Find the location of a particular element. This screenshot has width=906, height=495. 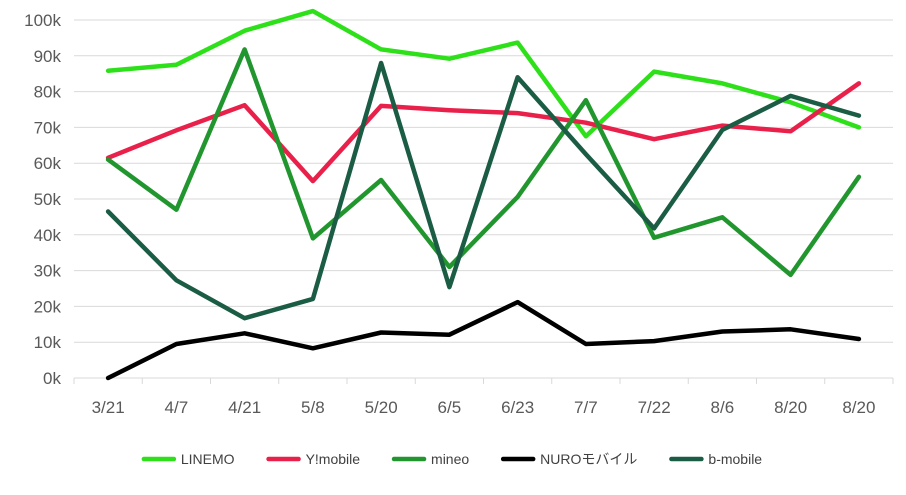

legend-item: b-mobile is located at coordinates (715, 459).